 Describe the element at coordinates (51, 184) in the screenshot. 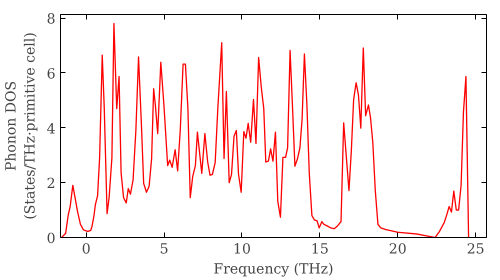

I see `y-tick-label: 2` at that location.